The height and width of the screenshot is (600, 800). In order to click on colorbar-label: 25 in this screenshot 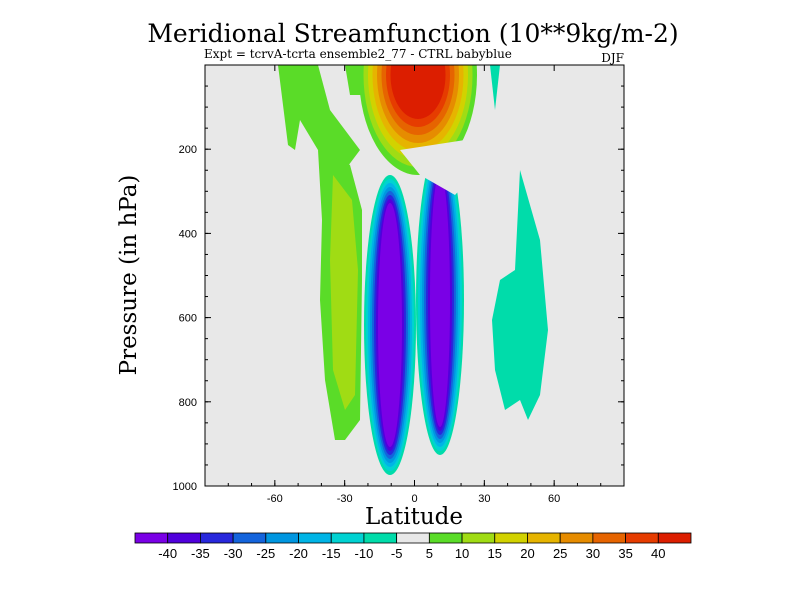, I will do `click(560, 553)`.